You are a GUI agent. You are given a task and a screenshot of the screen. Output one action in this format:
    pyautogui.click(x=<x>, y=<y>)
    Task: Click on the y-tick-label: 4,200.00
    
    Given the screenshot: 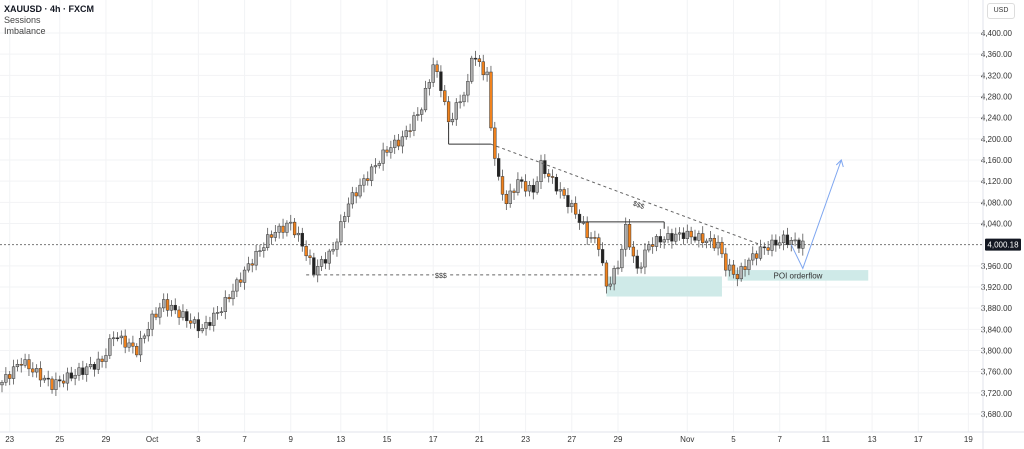 What is the action you would take?
    pyautogui.click(x=997, y=139)
    